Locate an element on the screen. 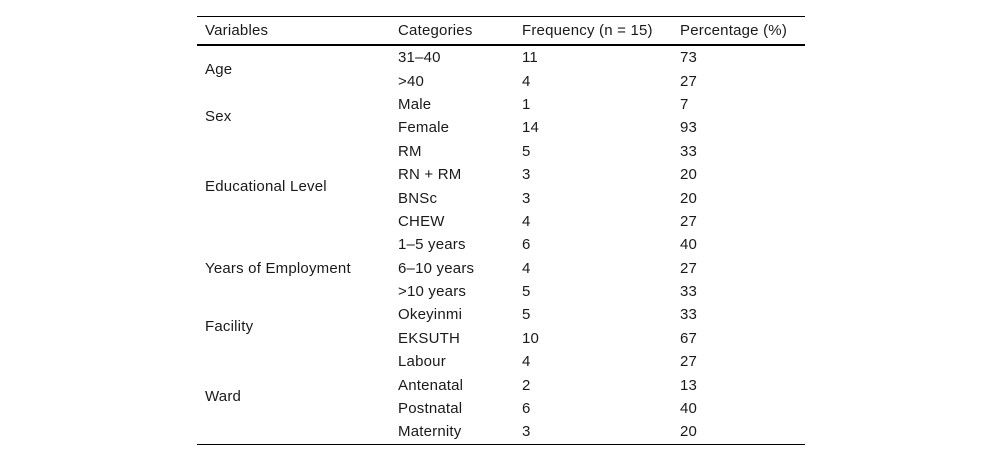  category-cell: Antenatal is located at coordinates (431, 385).